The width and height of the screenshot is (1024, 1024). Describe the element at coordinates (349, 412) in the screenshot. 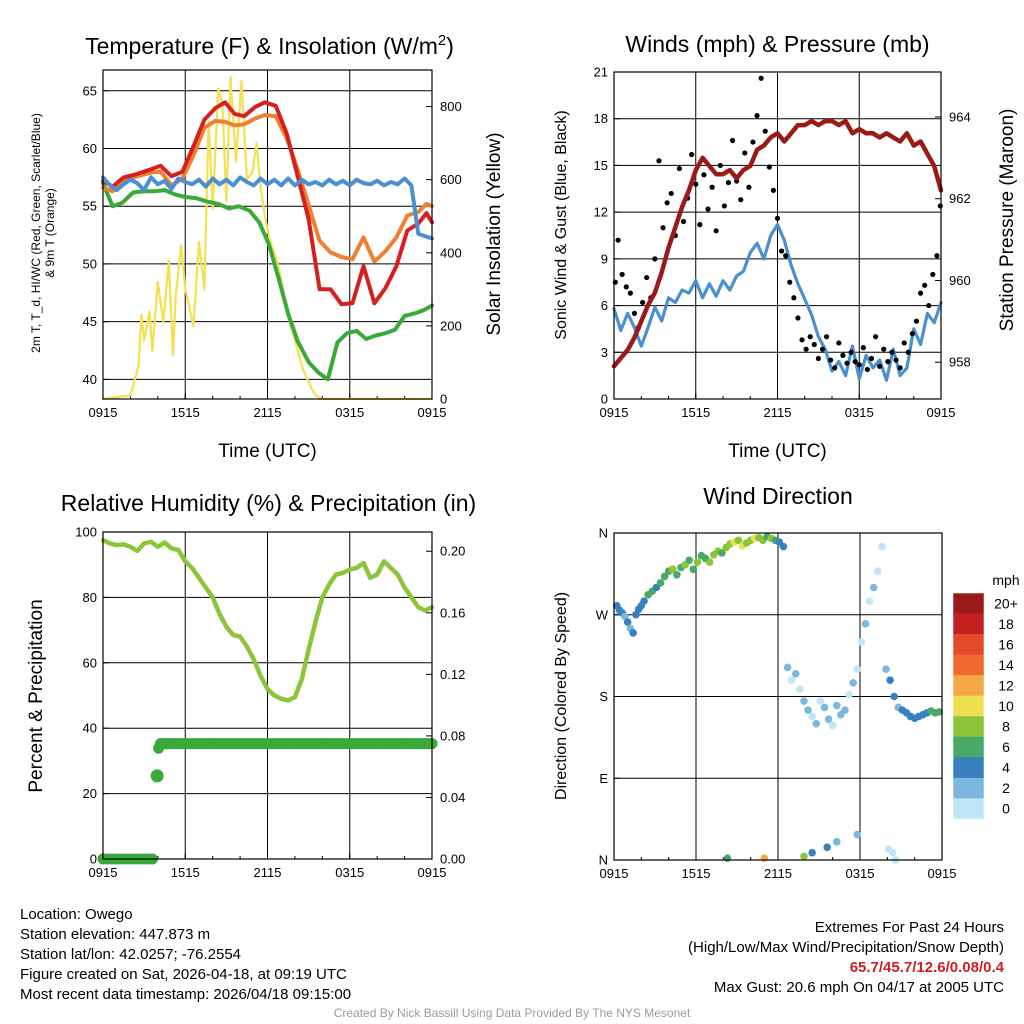

I see `x-tick-label: 0315` at that location.